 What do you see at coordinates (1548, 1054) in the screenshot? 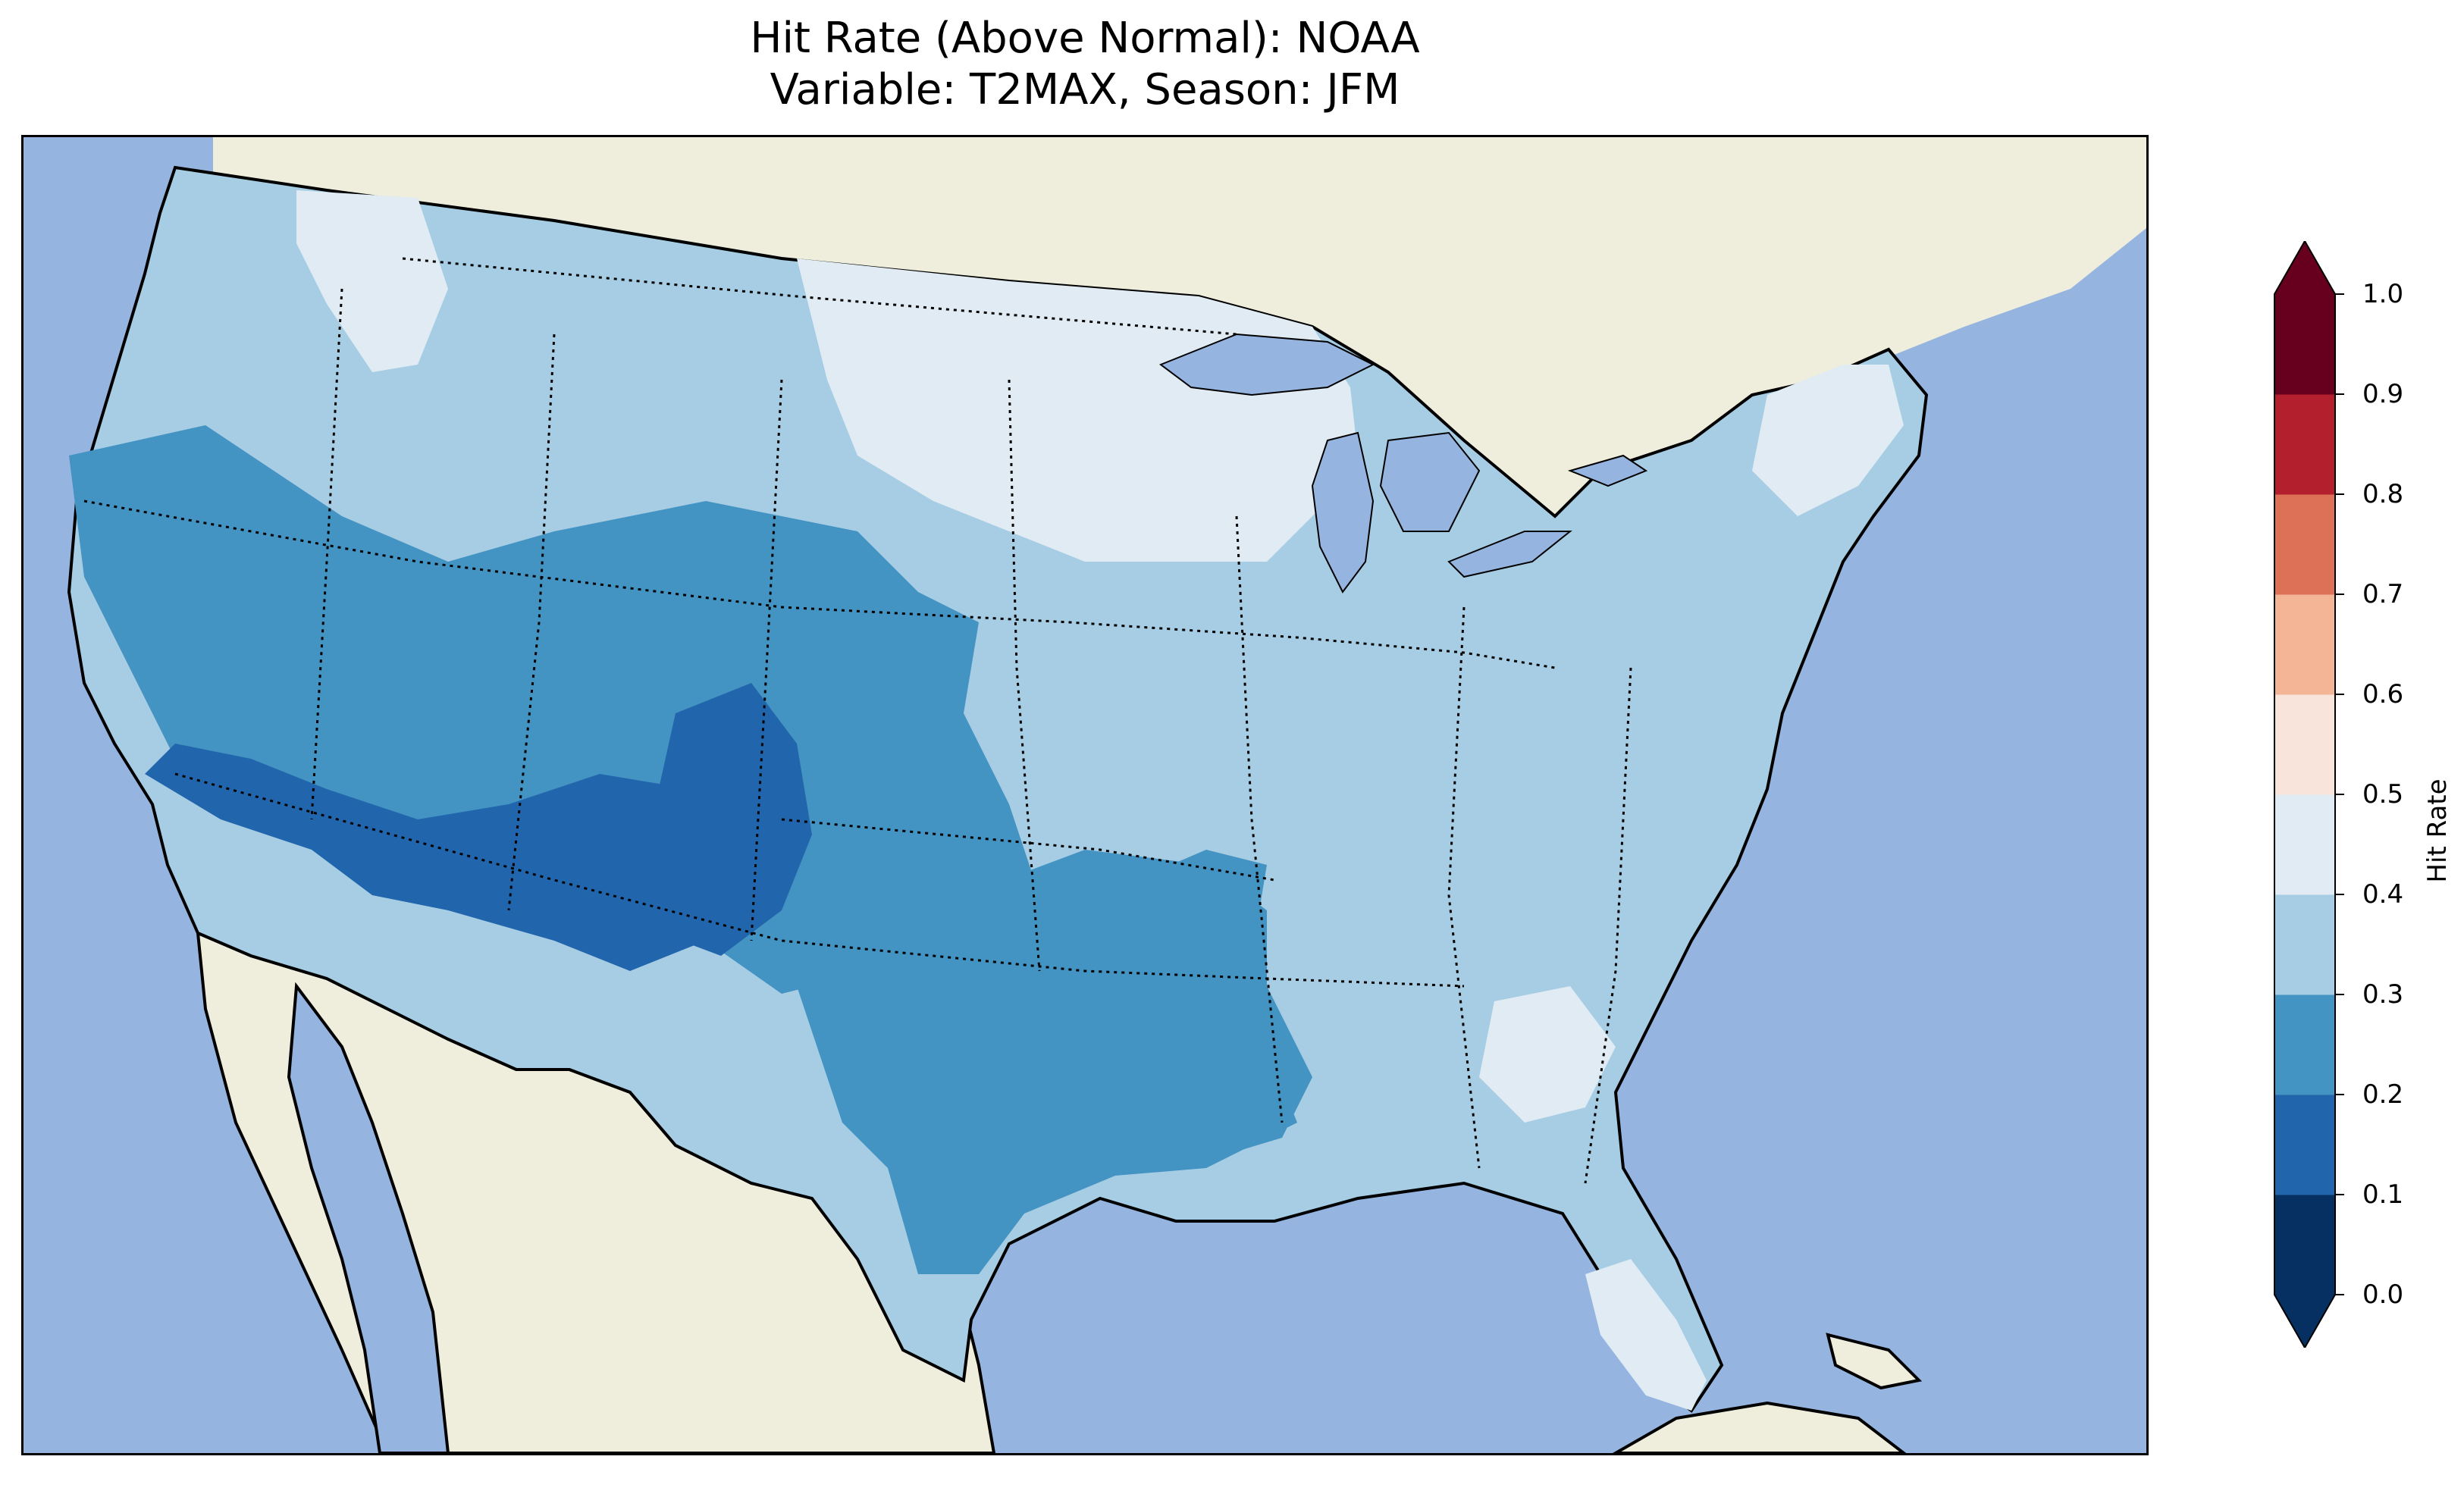
I see `region-georgia-0.4` at bounding box center [1548, 1054].